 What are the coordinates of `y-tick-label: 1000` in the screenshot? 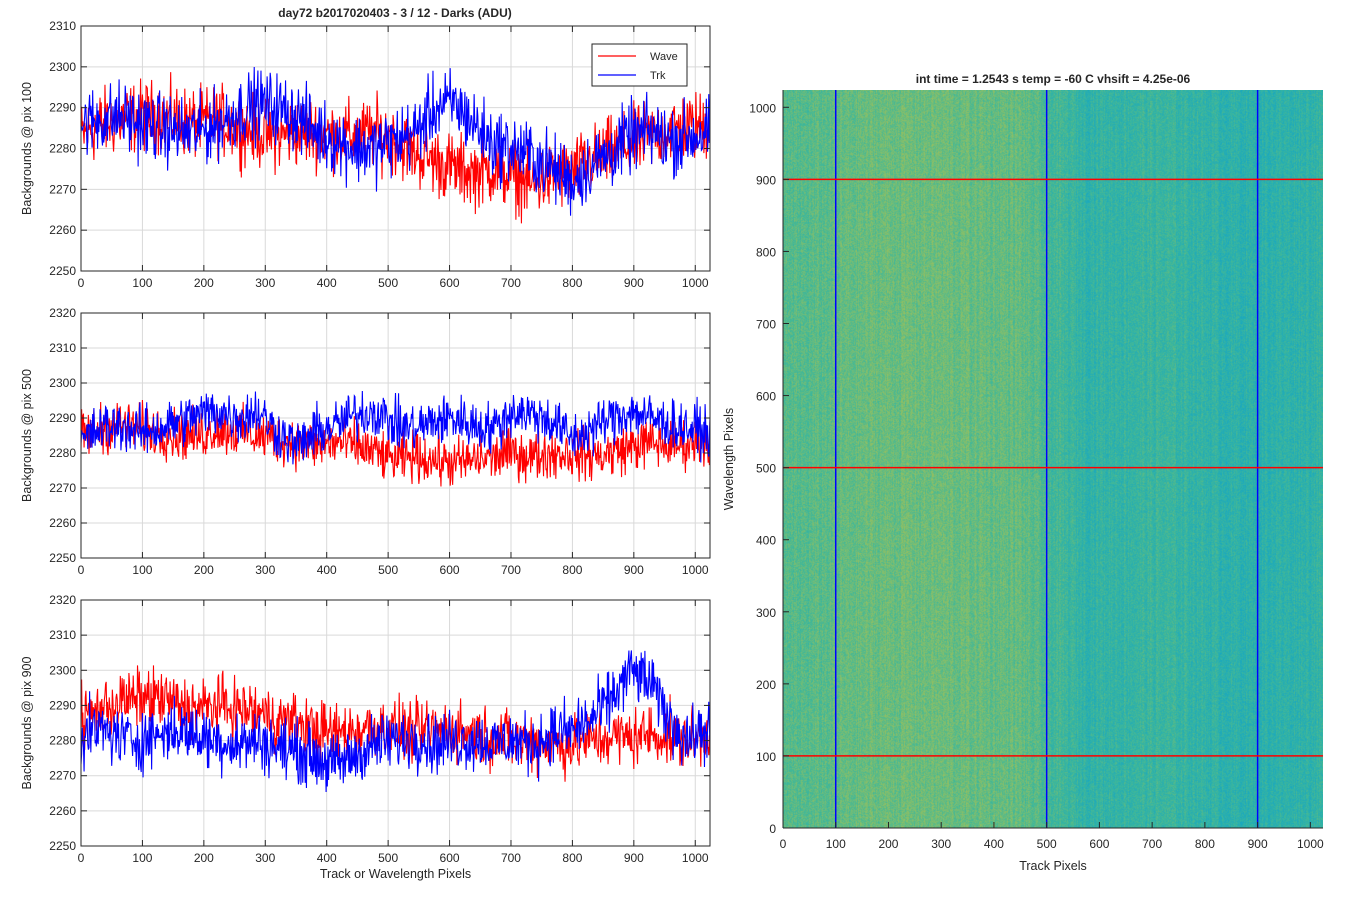 It's located at (762, 108).